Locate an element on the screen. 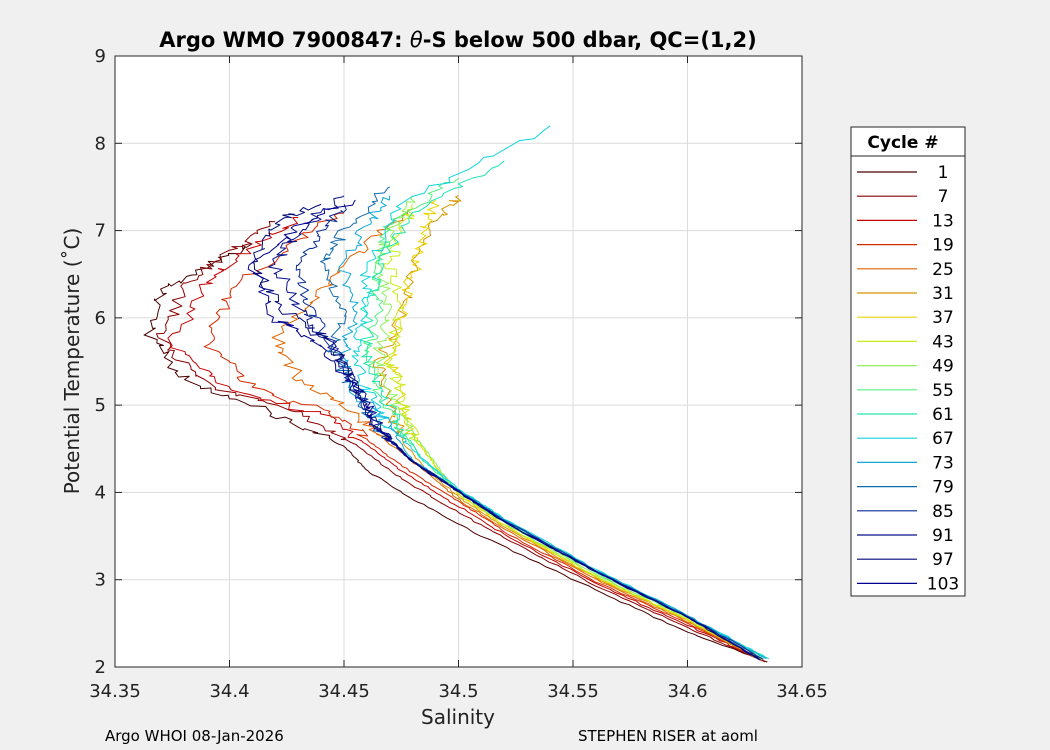 This screenshot has height=750, width=1050. x-tick-label: 34.65 is located at coordinates (802, 691).